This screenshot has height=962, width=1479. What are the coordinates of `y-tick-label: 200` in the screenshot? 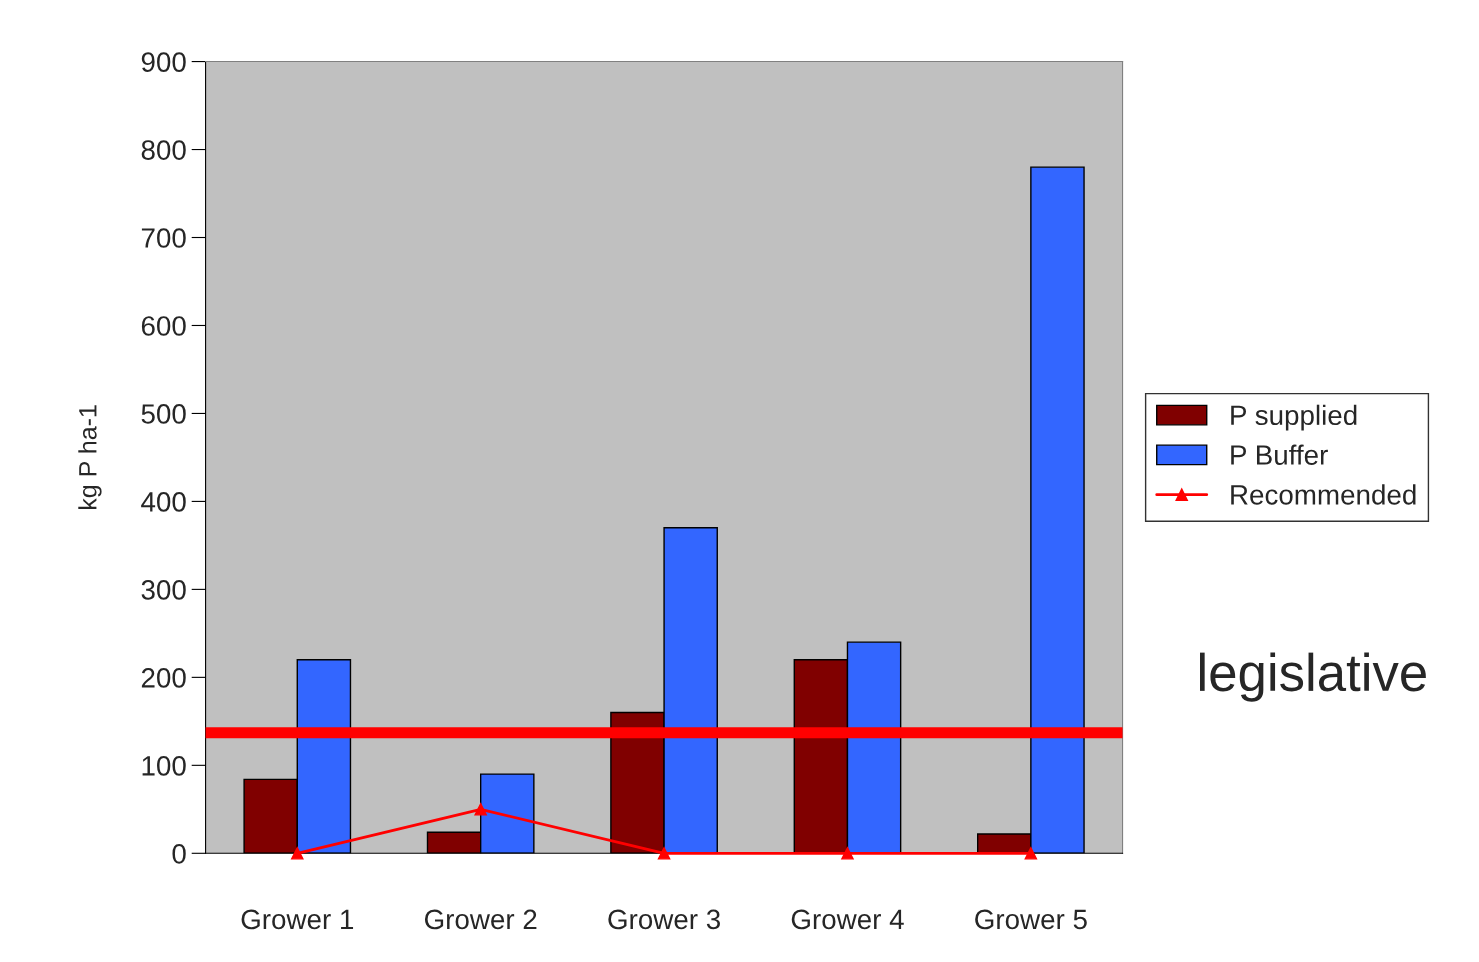 It's located at (163, 678).